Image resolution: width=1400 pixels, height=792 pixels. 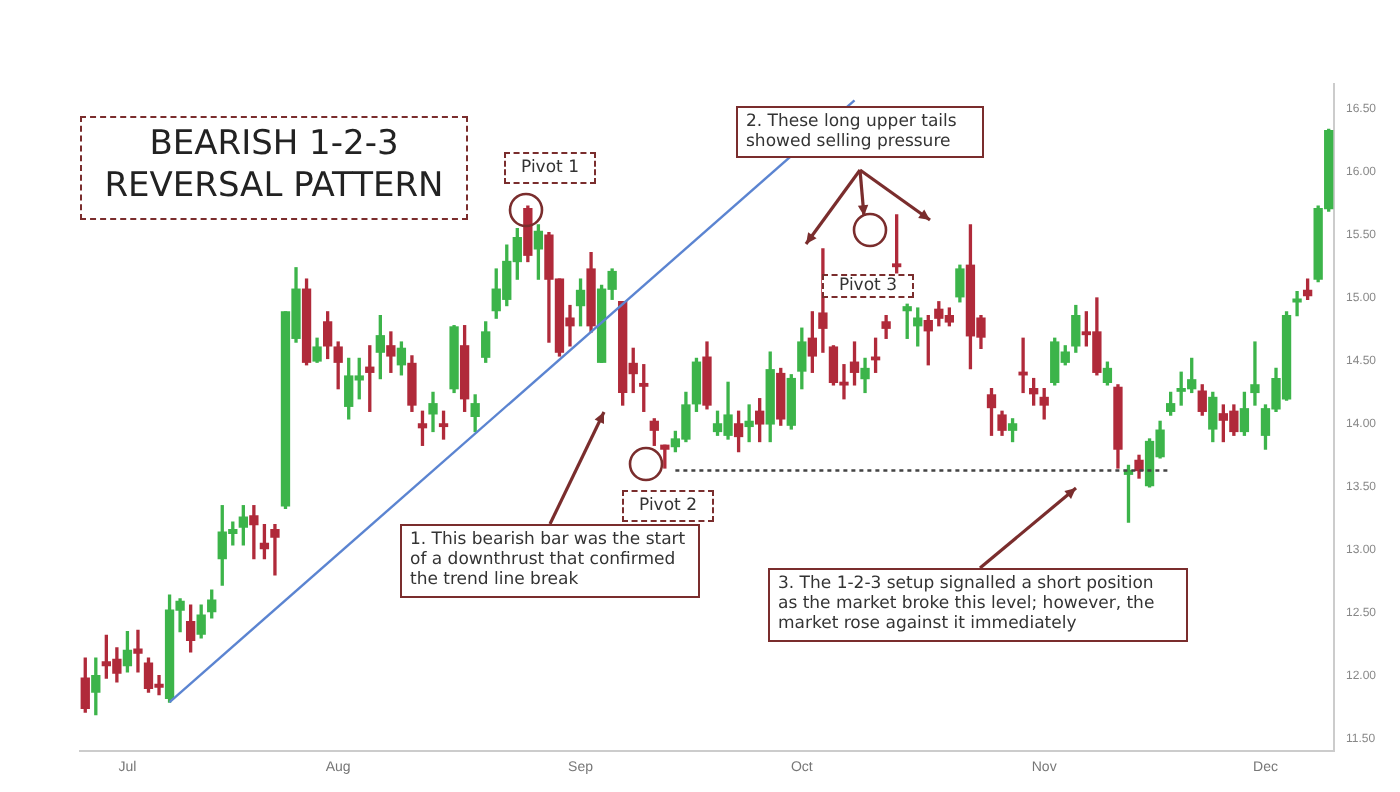 I want to click on annotation: Pivot 2, so click(x=668, y=506).